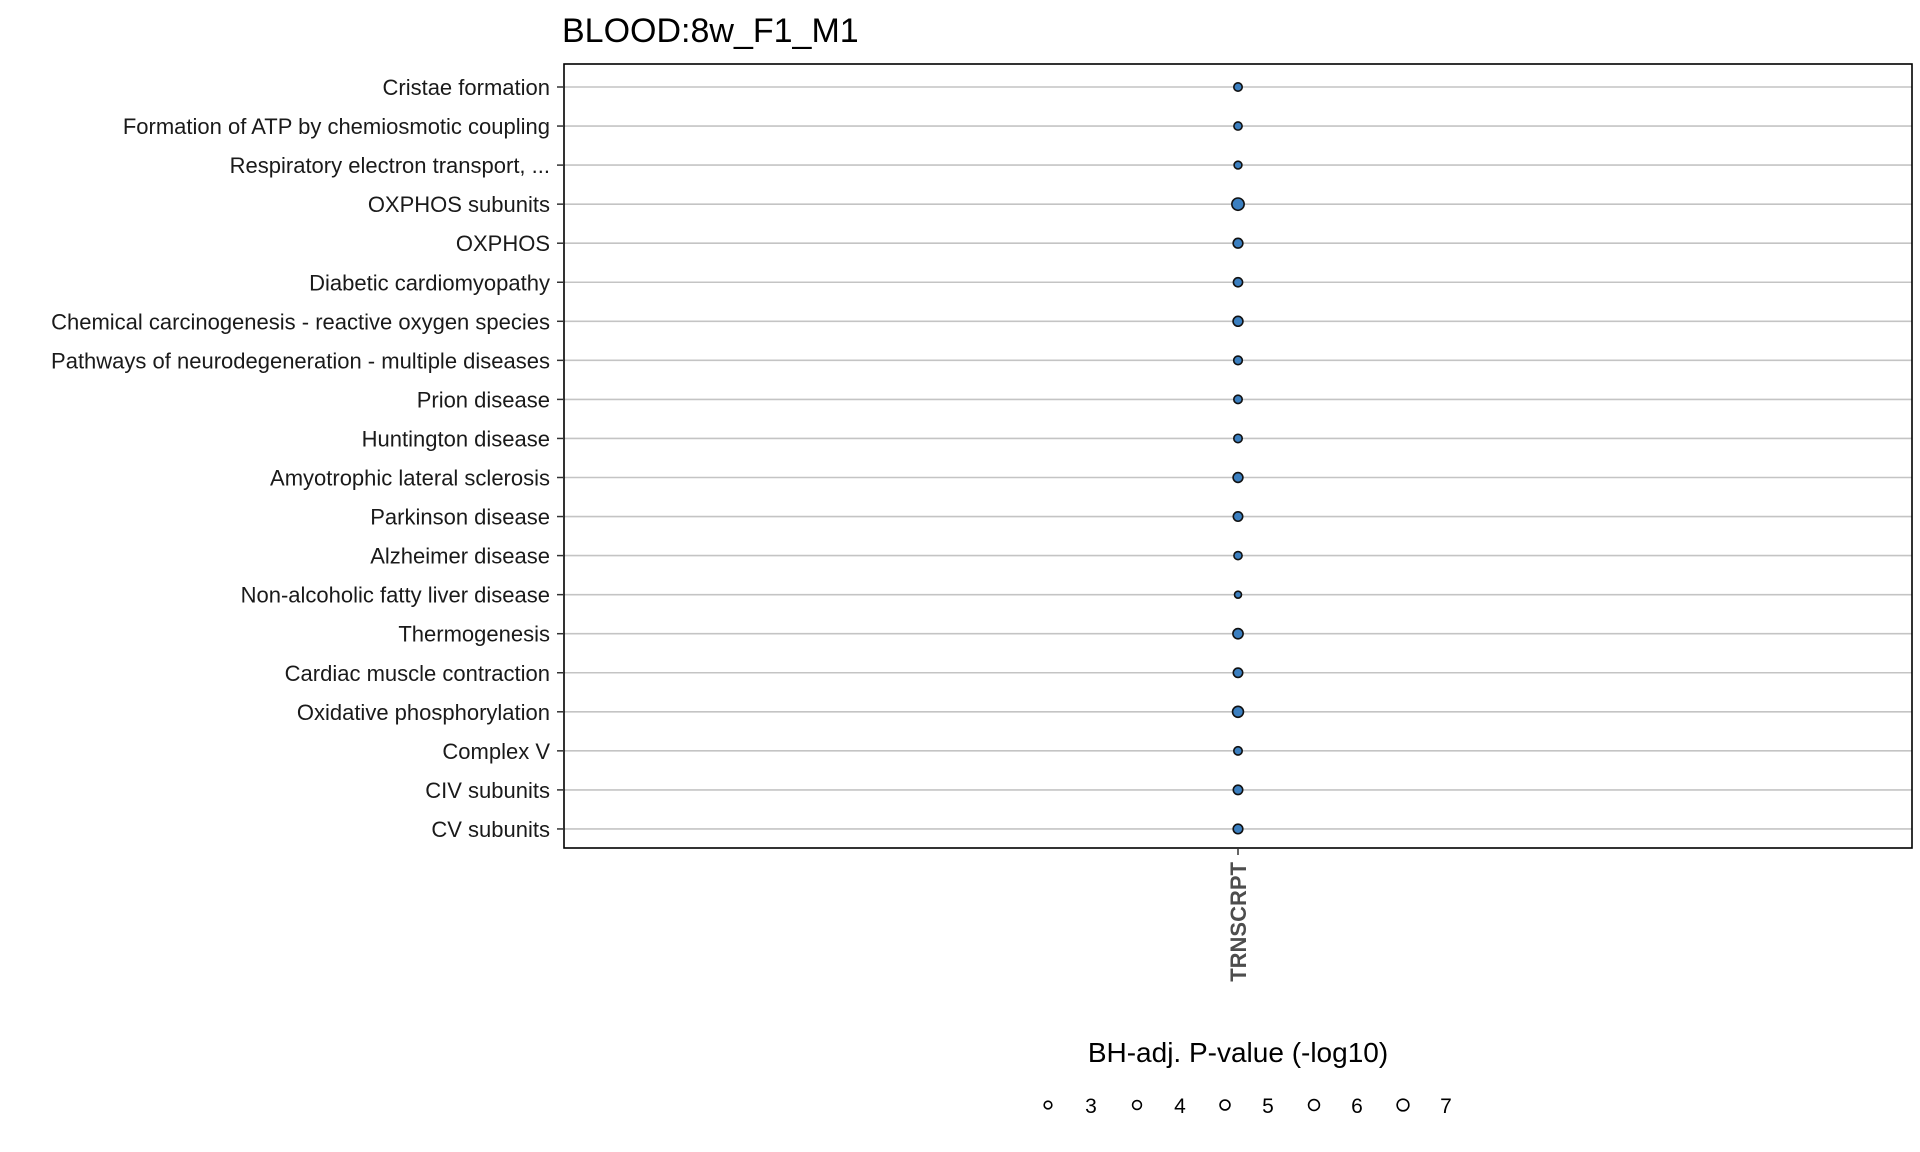 This screenshot has height=1152, width=1920. I want to click on x-axis: TRNSCRPT, so click(1238, 915).